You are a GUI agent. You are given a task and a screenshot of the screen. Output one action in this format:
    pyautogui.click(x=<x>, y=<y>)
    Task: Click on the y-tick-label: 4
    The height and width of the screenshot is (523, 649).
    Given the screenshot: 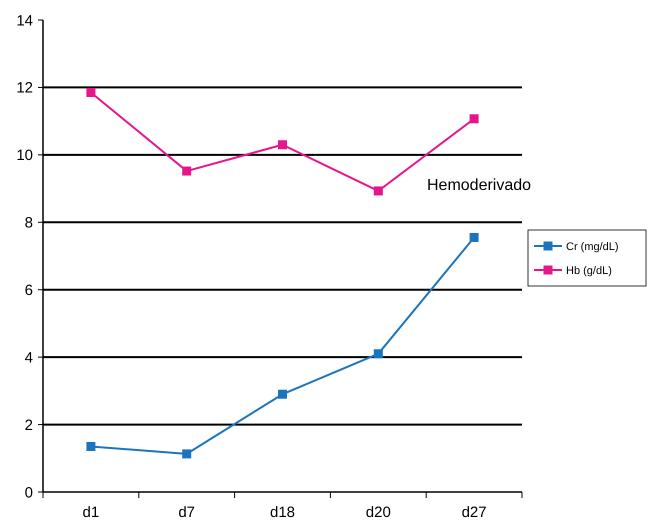 What is the action you would take?
    pyautogui.click(x=28, y=357)
    